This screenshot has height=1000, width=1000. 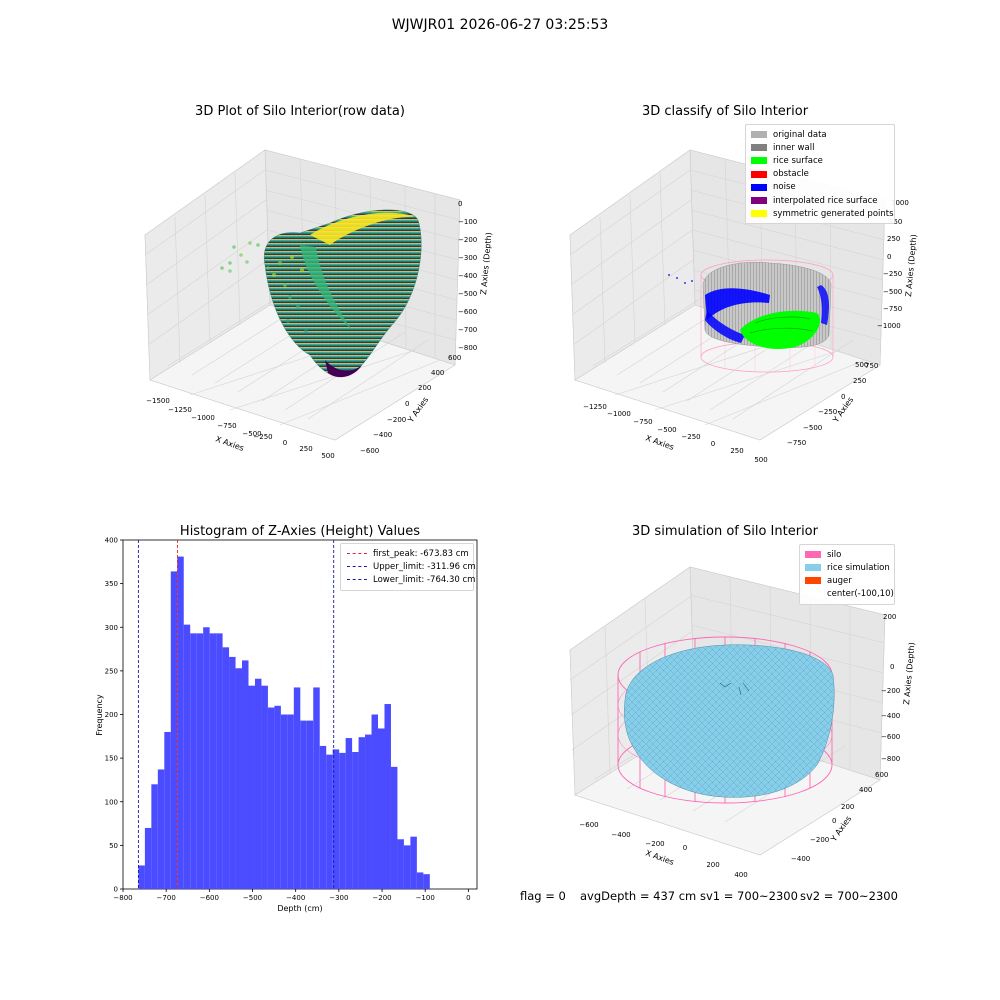 What do you see at coordinates (410, 404) in the screenshot?
I see `raw-y-ticks: −600 −400 −200 0 200 400 600` at bounding box center [410, 404].